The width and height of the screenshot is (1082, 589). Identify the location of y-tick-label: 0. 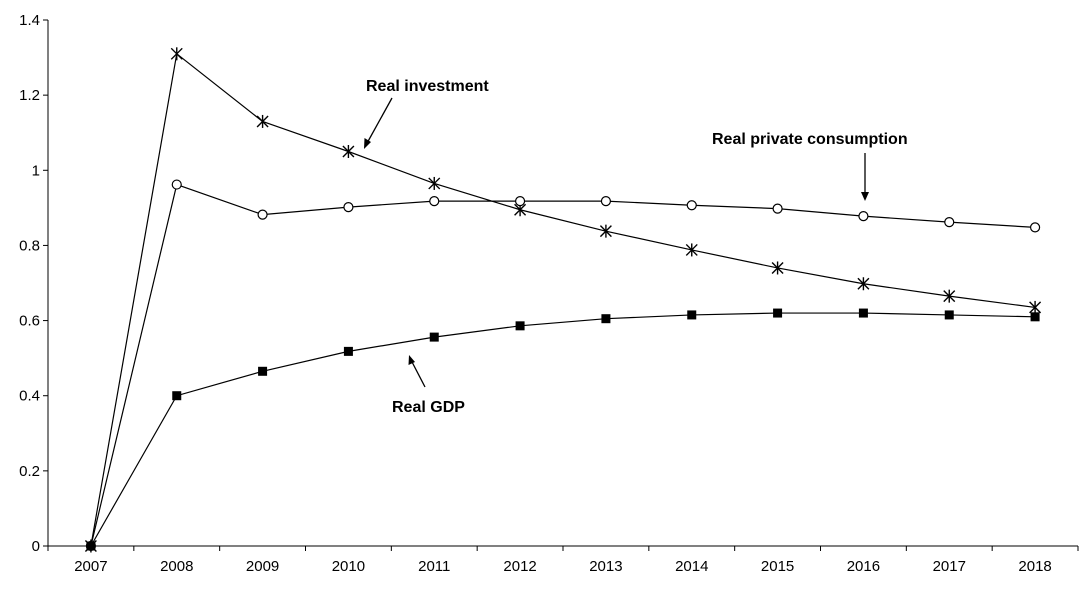
(36, 546).